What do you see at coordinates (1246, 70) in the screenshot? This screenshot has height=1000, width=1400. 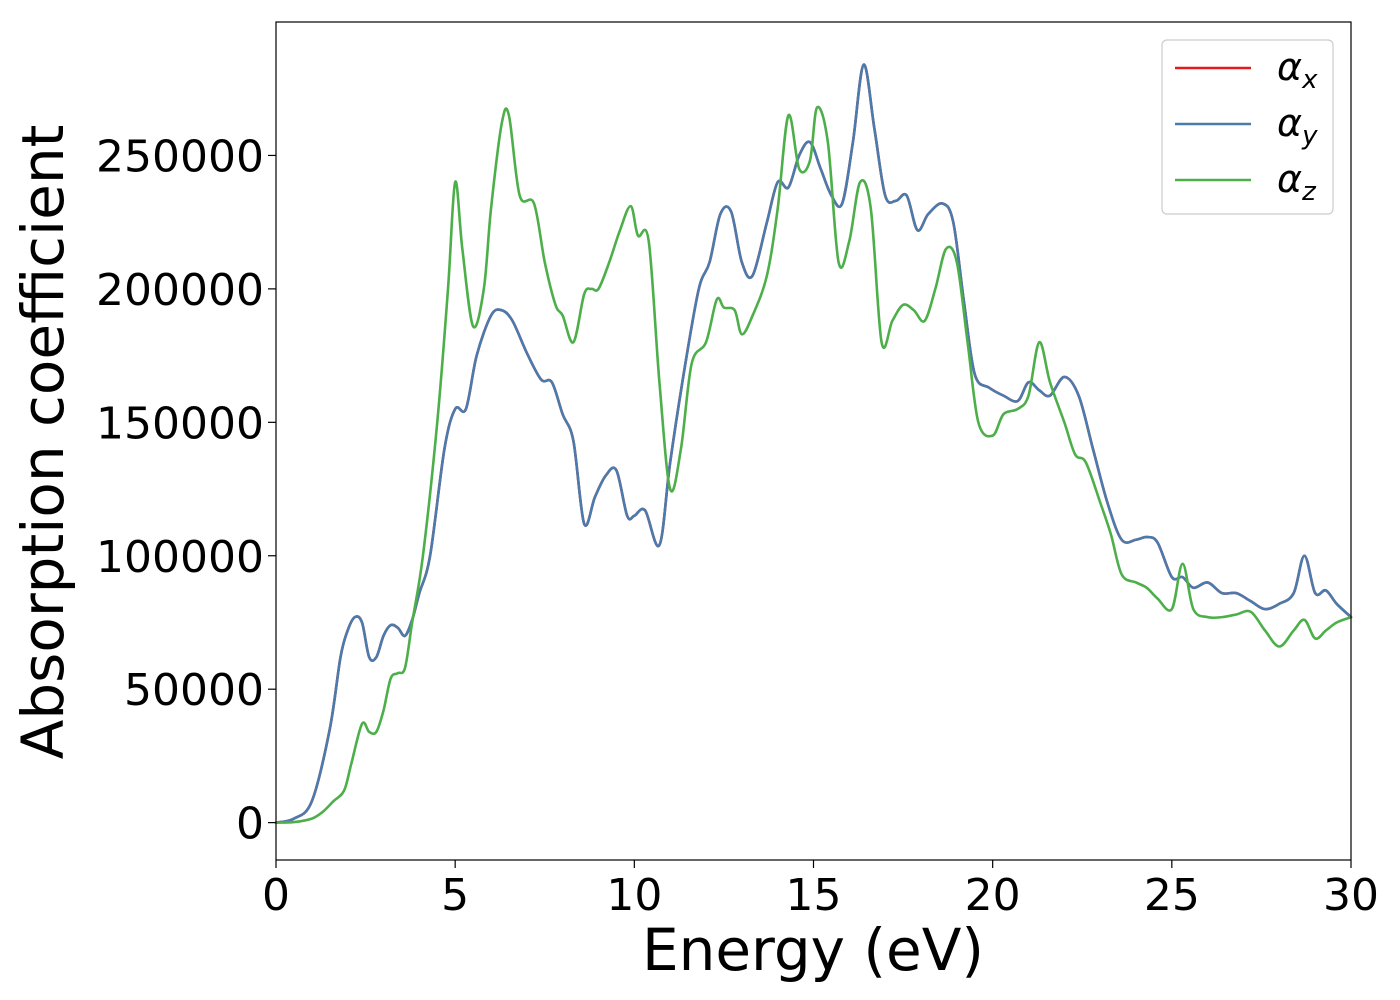 I see `legend-item-x: αx` at bounding box center [1246, 70].